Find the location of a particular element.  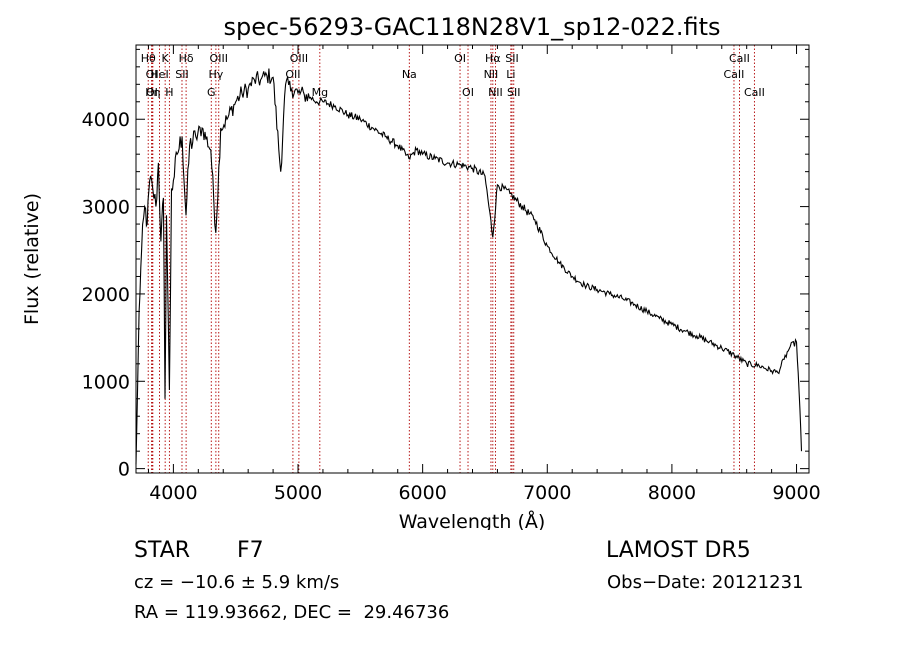

line-label: Mg is located at coordinates (320, 92).